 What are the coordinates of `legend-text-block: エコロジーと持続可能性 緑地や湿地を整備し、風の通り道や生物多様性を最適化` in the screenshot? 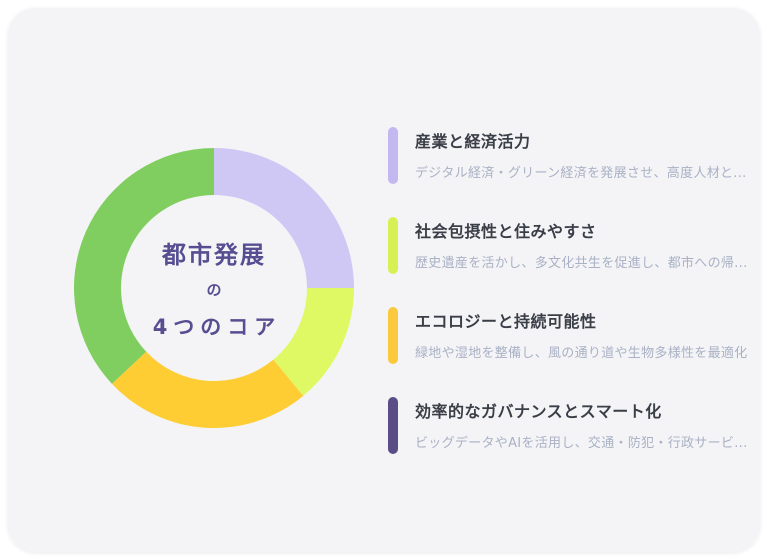 It's located at (581, 335).